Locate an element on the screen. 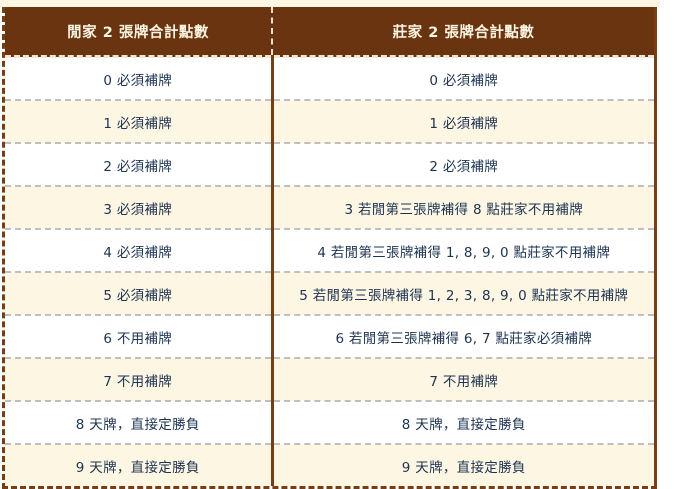 This screenshot has width=676, height=489. column-header-banker: 莊家 2 張牌合計點數 is located at coordinates (463, 32).